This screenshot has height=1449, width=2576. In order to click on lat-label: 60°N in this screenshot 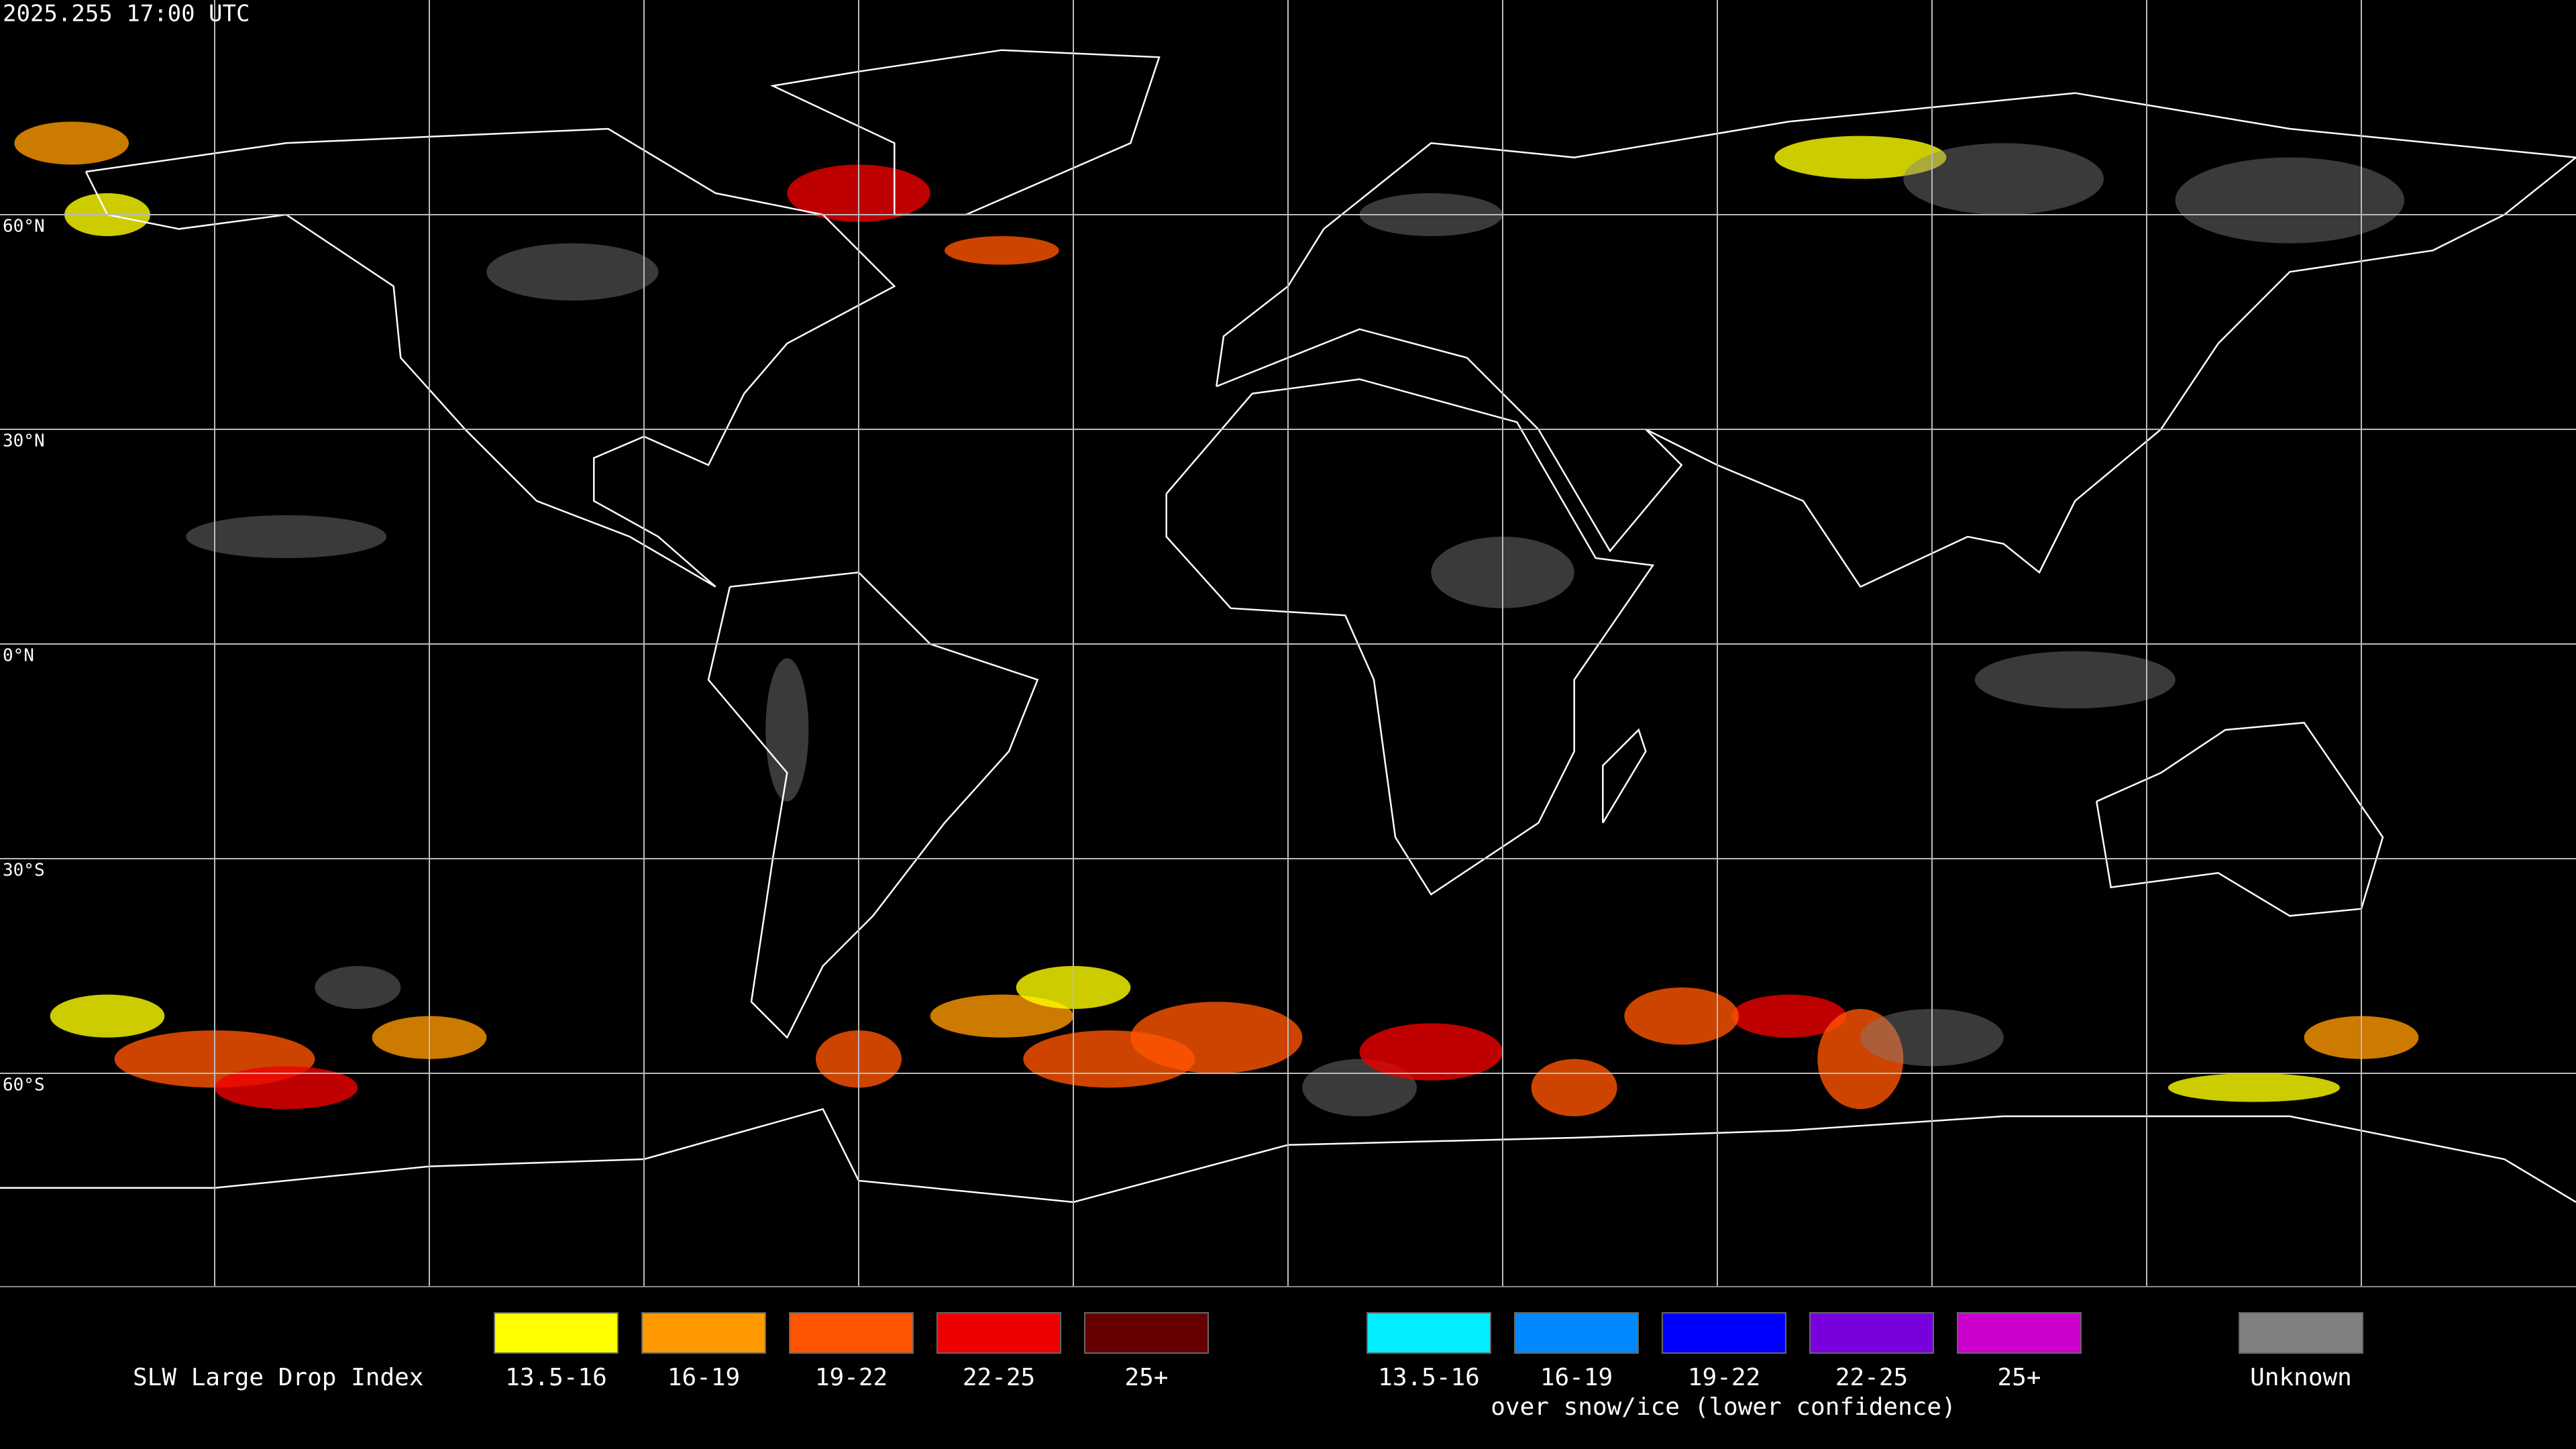, I will do `click(24, 227)`.